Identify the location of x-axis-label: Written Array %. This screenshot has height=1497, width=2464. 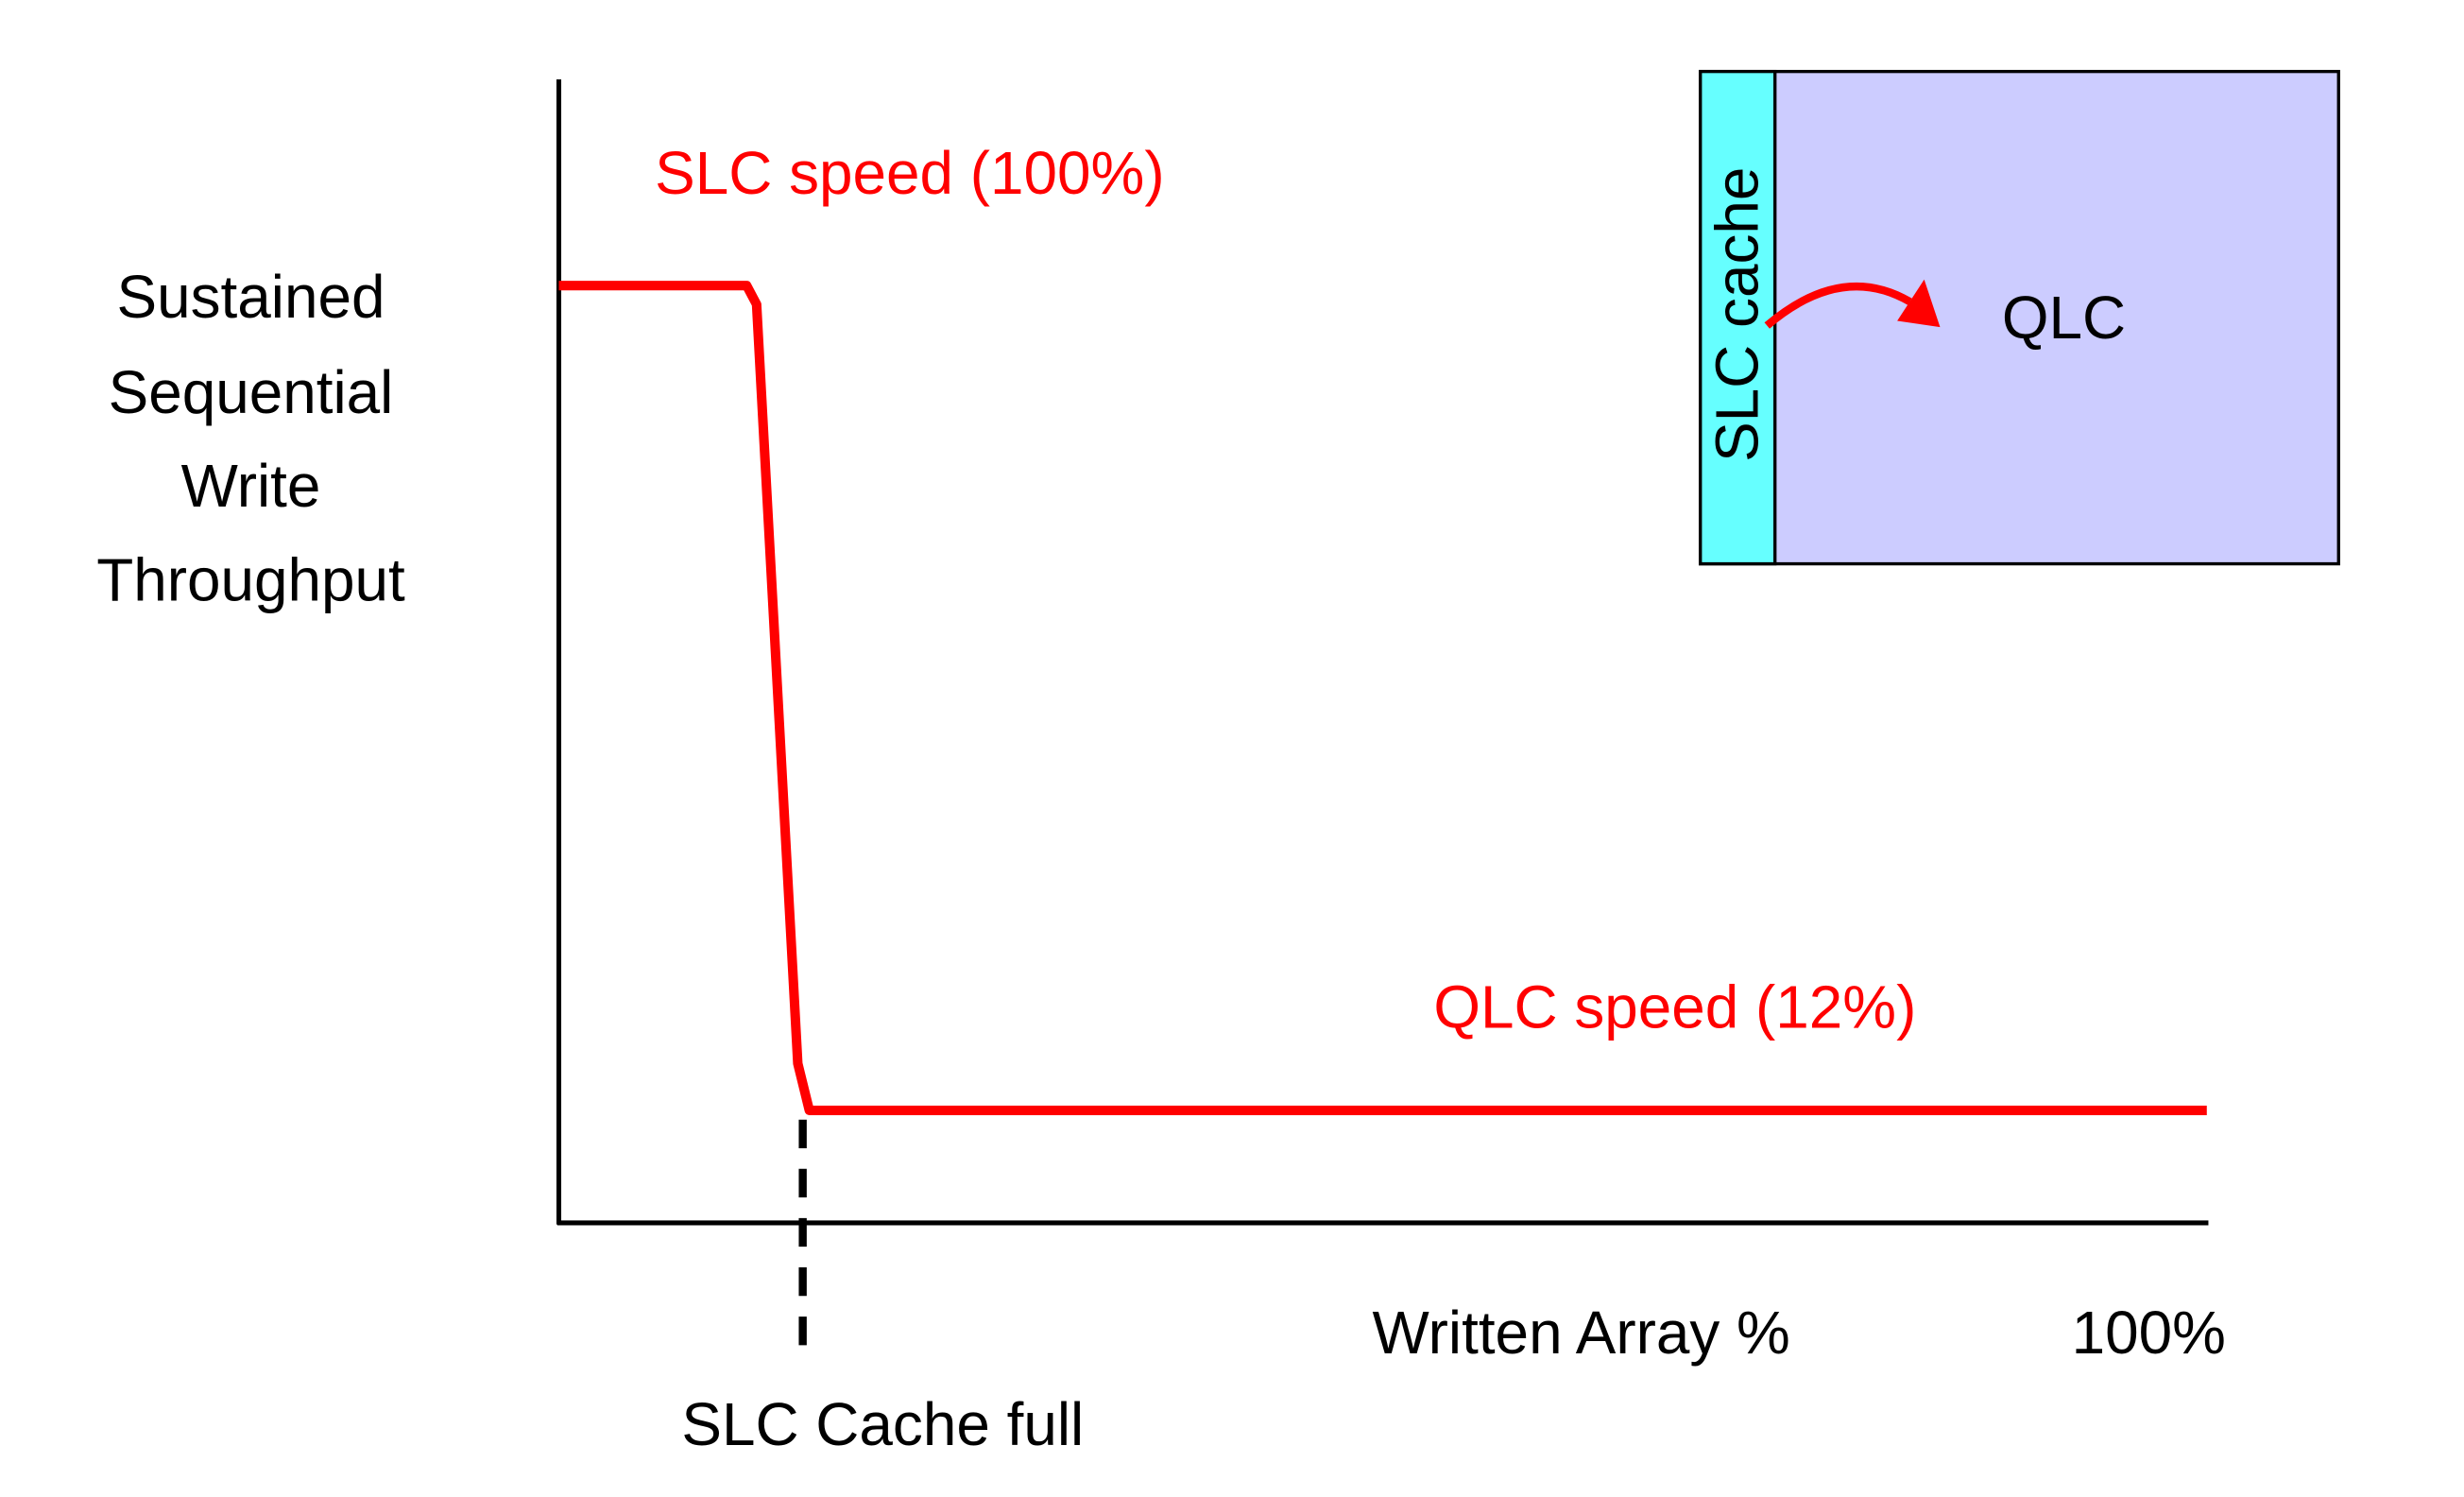
(1582, 1333).